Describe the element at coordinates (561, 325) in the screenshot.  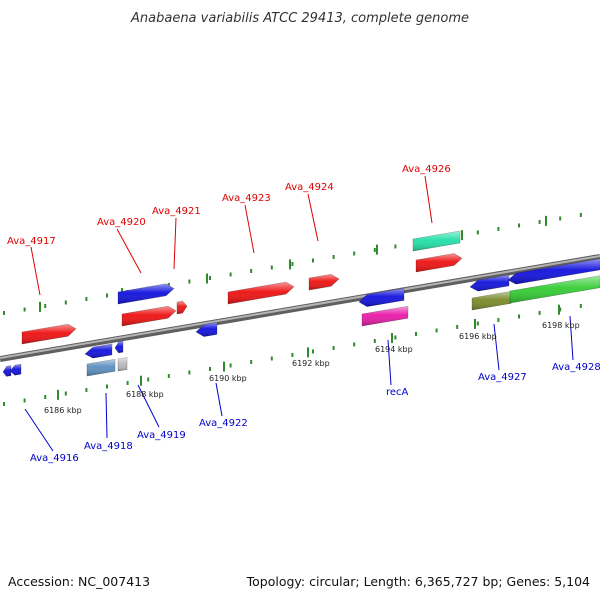
I see `scale-label: 6198 kbp` at that location.